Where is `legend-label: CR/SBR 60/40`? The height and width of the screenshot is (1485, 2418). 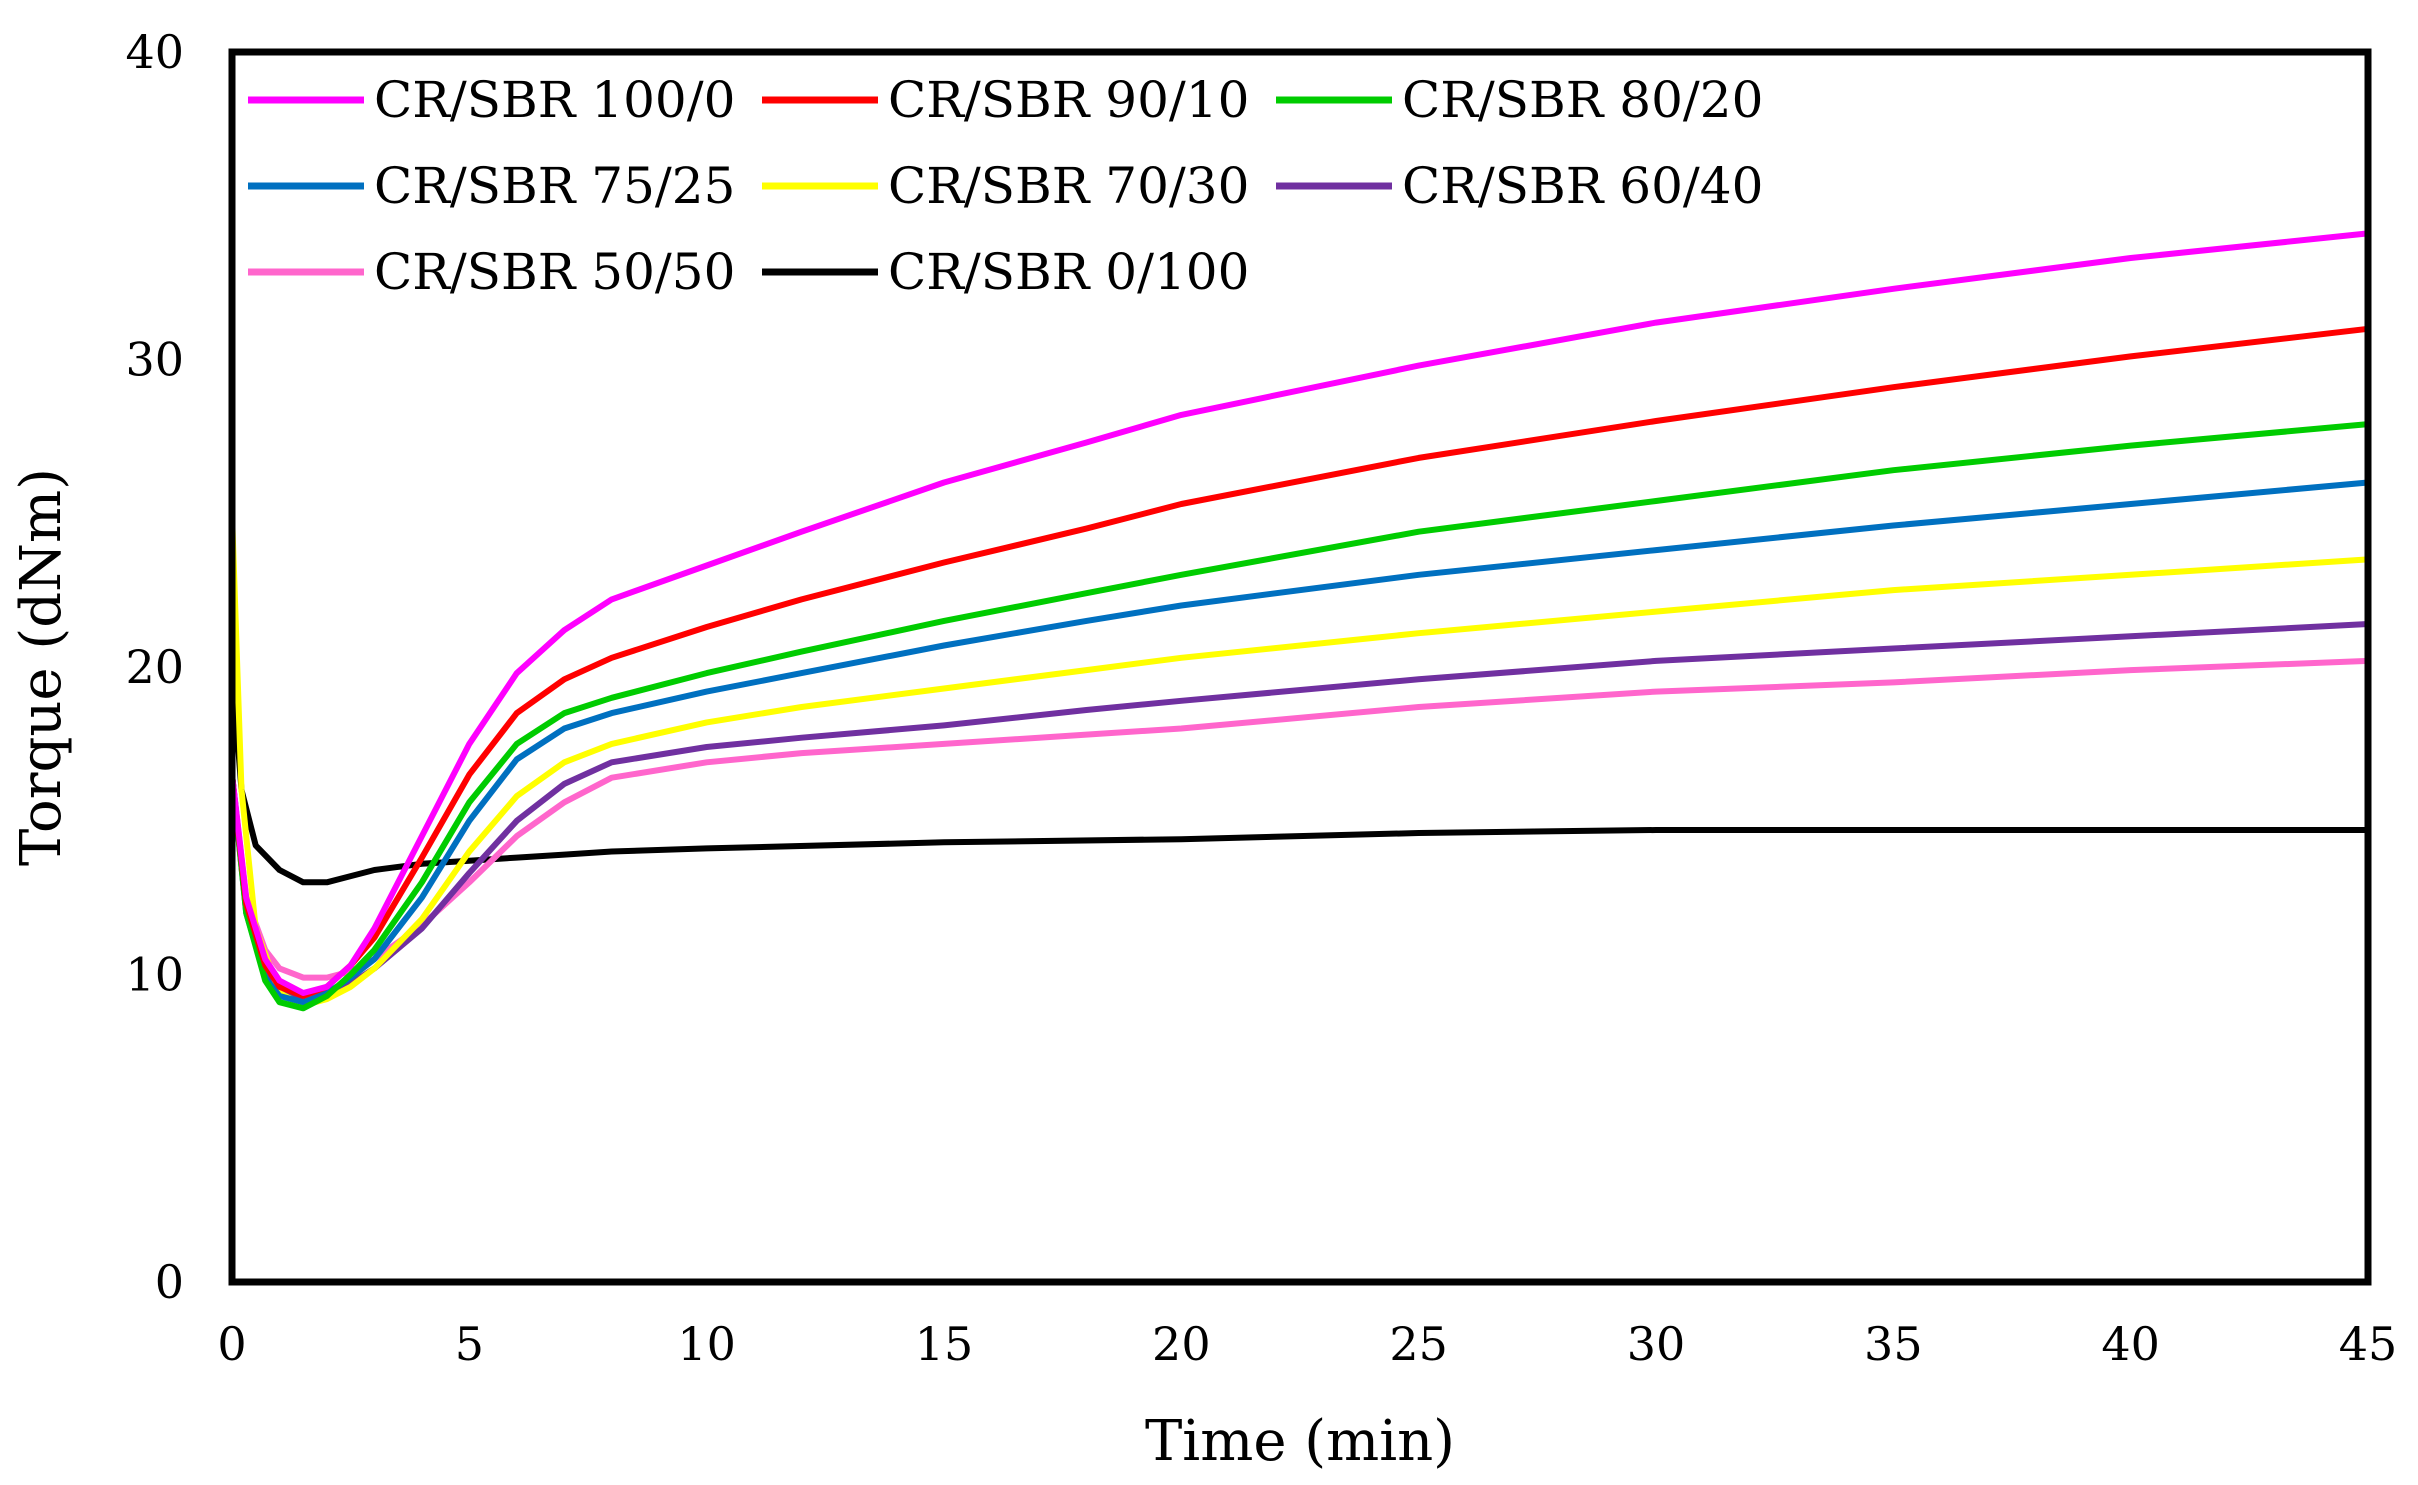
legend-label: CR/SBR 60/40 is located at coordinates (1582, 186).